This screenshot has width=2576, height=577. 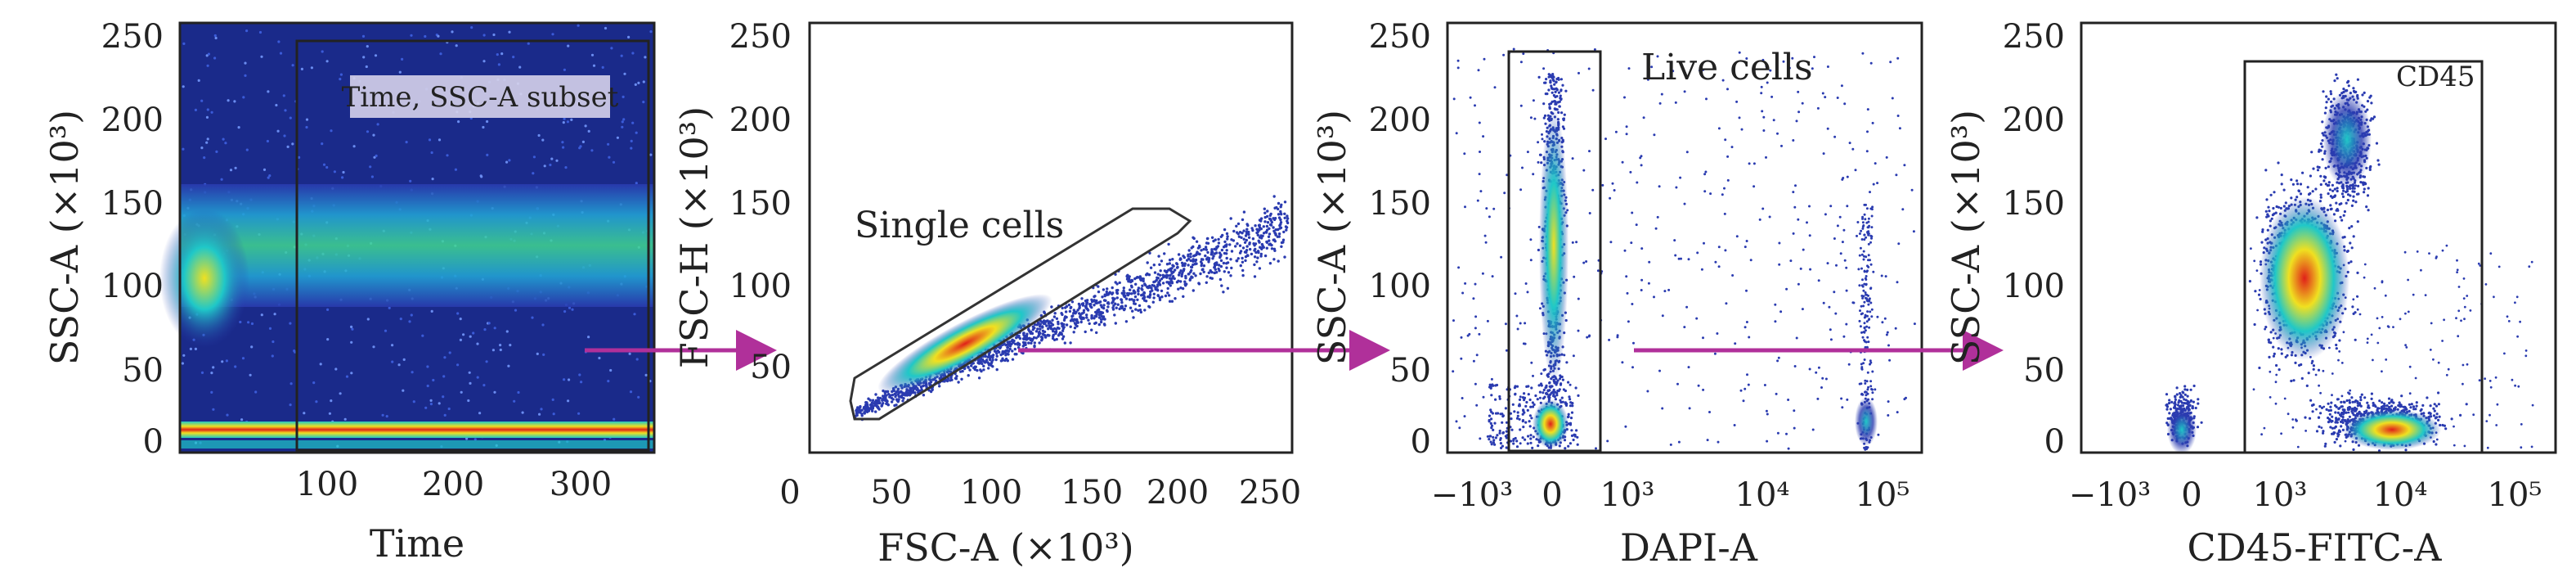 I want to click on panel3-y-axis-label: SSC-A (×10³), so click(x=1332, y=237).